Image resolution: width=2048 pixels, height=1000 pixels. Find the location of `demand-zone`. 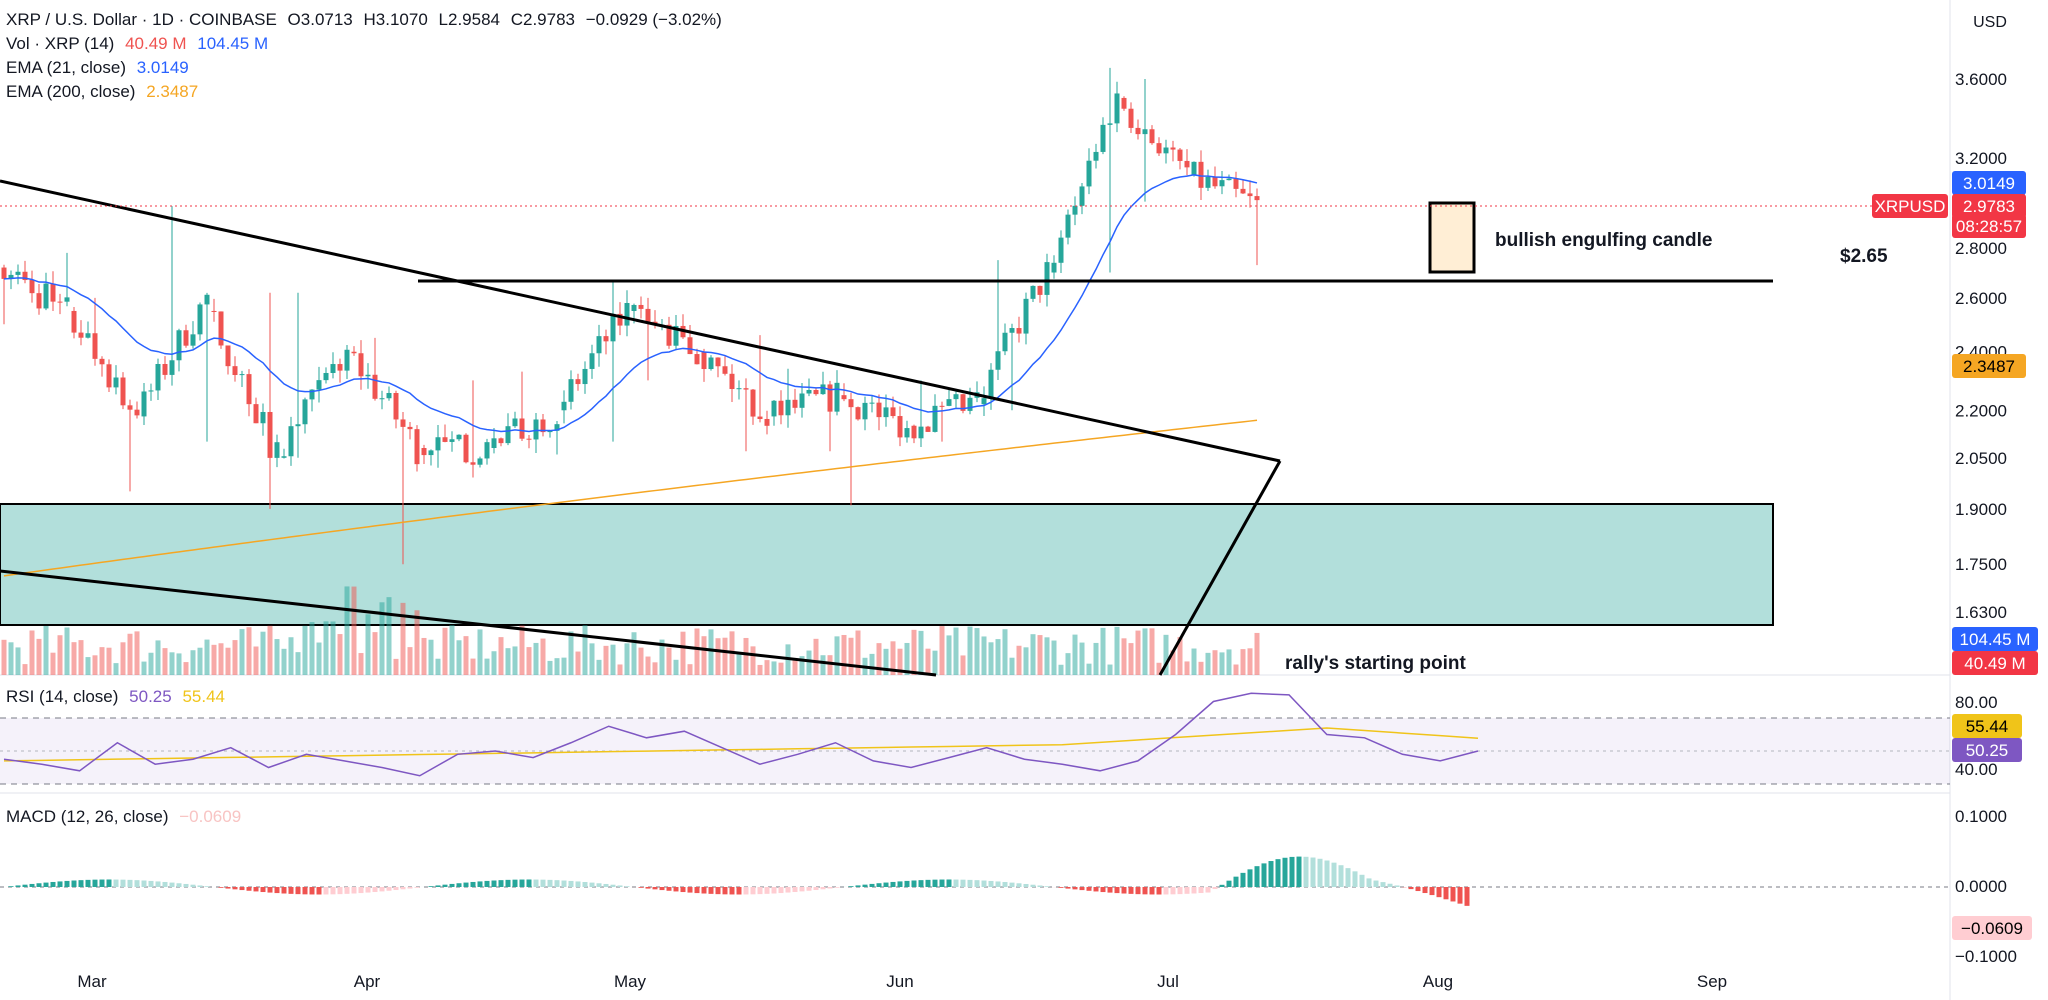

demand-zone is located at coordinates (887, 564).